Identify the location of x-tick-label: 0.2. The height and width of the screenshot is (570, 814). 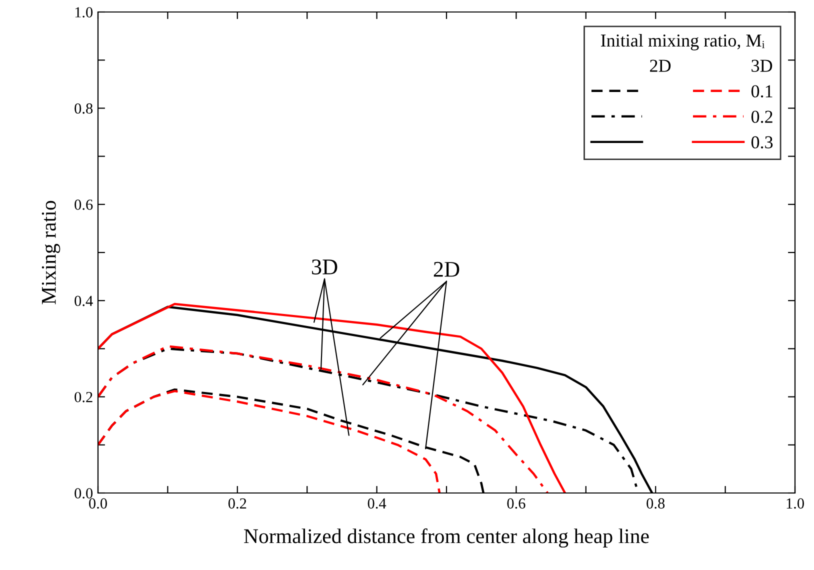
(237, 503).